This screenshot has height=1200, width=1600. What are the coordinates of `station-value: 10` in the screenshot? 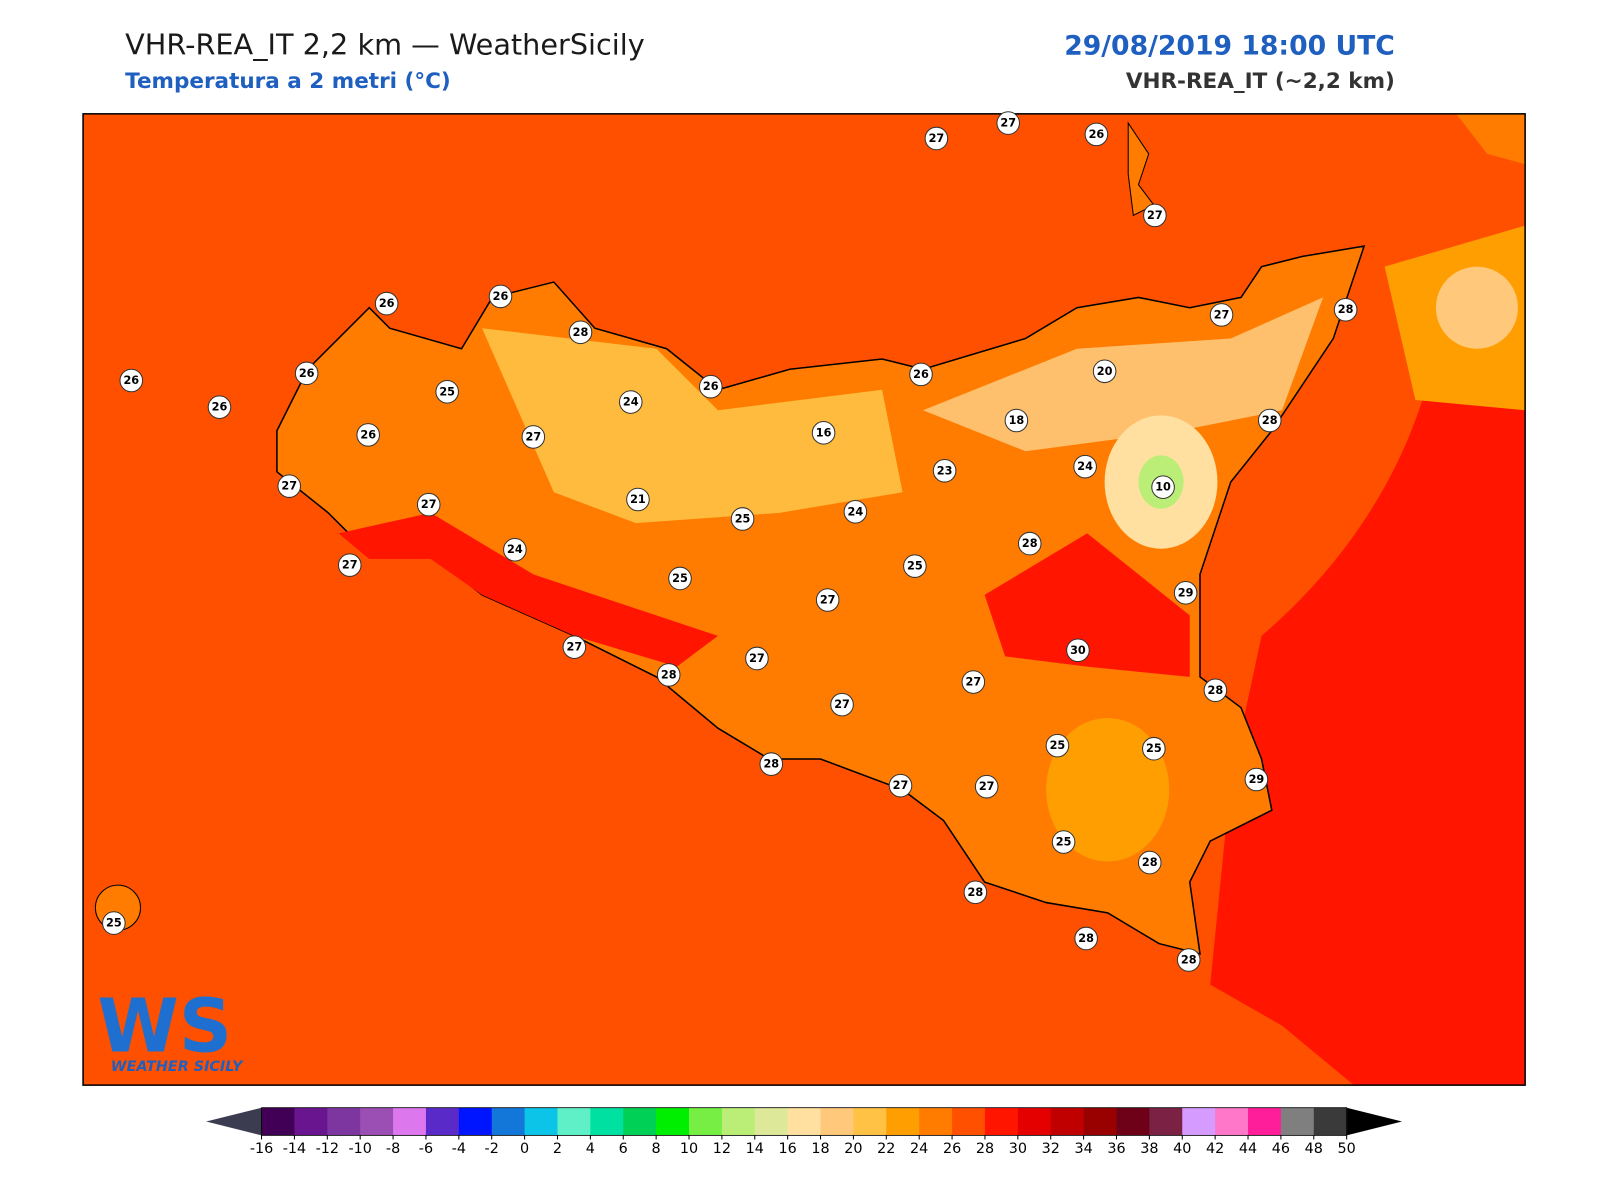 It's located at (1163, 487).